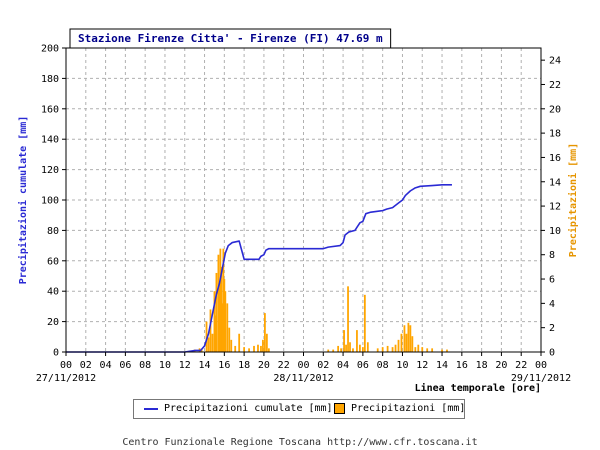  Describe the element at coordinates (555, 182) in the screenshot. I see `right-tick-label: 14` at that location.